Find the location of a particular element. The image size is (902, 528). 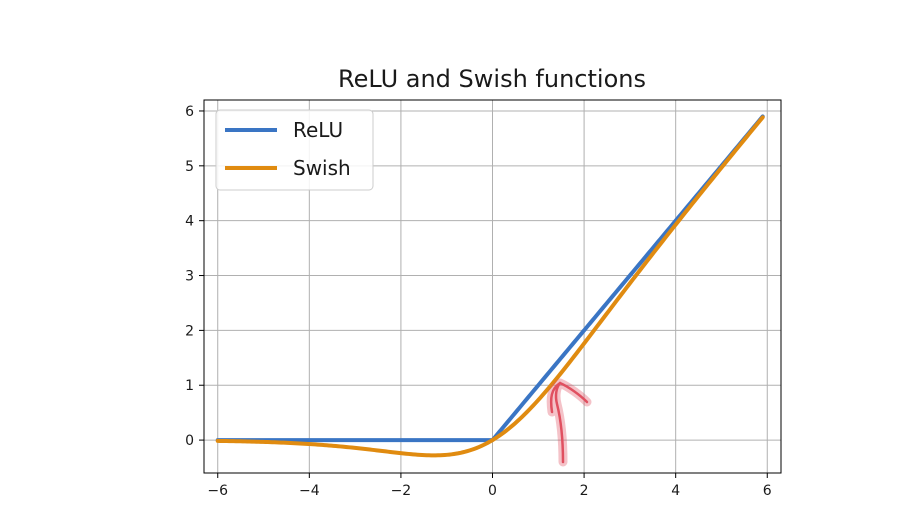

x-tick-label: −4 is located at coordinates (309, 491).